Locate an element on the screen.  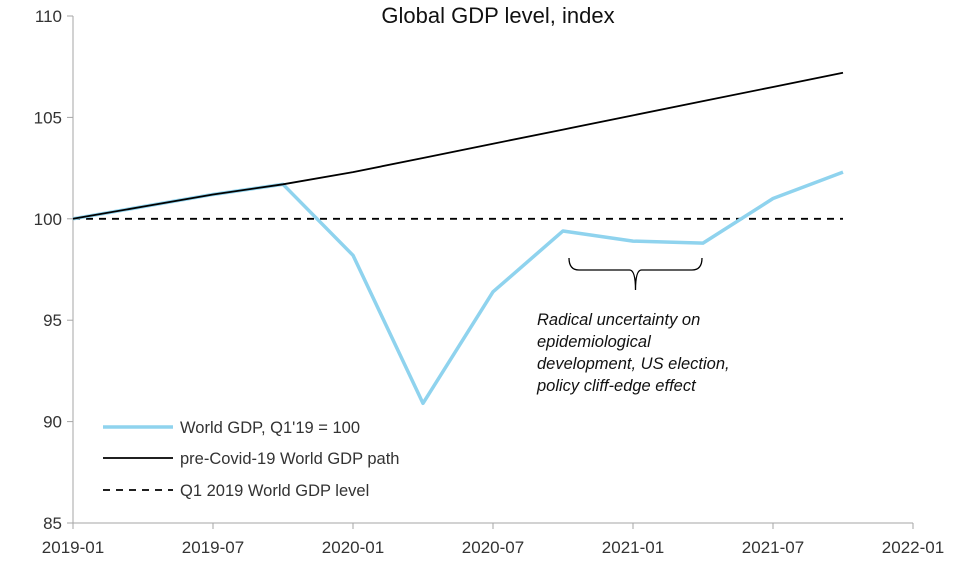
y-tick-label: 90 is located at coordinates (52, 422).